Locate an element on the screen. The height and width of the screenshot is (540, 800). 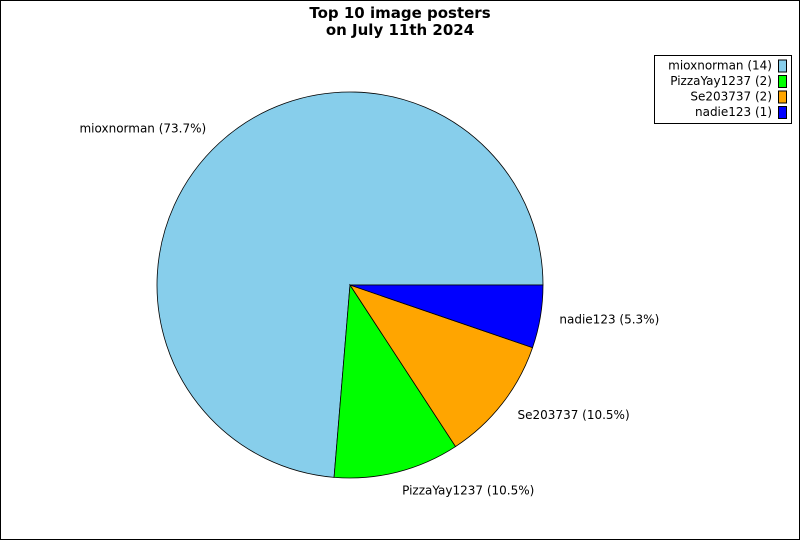
chart-title: Top 10 image posters on July 11th 2024 is located at coordinates (399, 21).